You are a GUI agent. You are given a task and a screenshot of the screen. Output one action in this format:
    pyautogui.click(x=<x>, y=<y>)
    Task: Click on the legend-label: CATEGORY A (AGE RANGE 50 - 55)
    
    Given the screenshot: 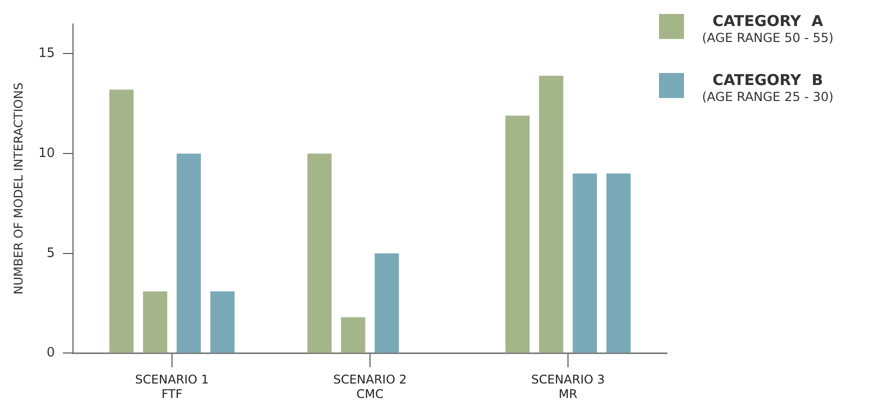 What is the action you would take?
    pyautogui.click(x=768, y=28)
    